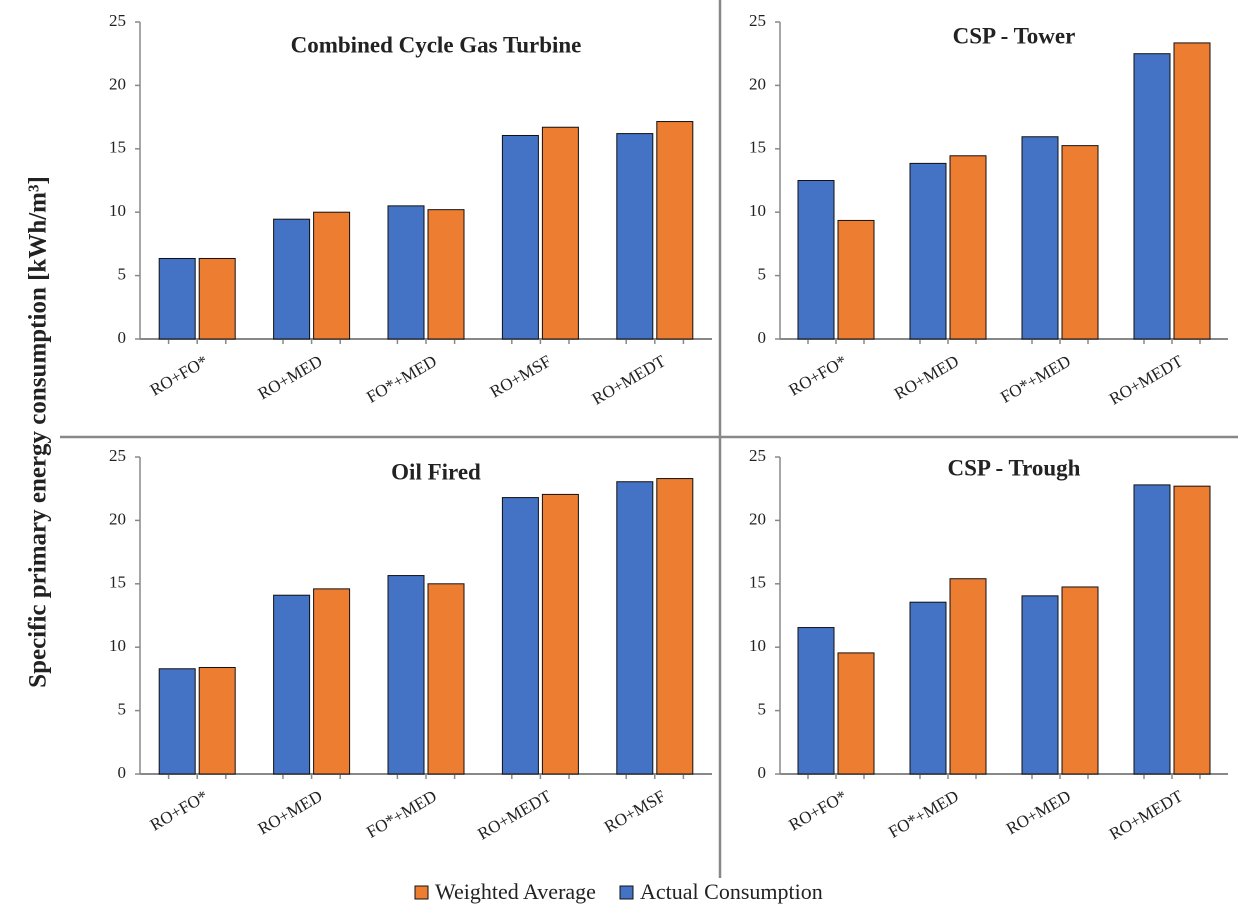 Image resolution: width=1238 pixels, height=915 pixels. I want to click on chart-title: Oil Fired, so click(436, 471).